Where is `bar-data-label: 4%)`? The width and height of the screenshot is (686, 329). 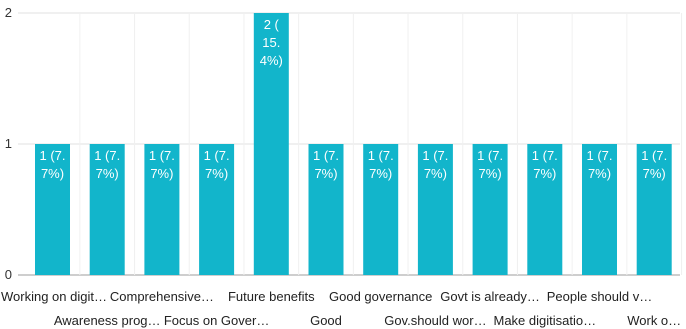
bar-data-label: 4%) is located at coordinates (271, 60).